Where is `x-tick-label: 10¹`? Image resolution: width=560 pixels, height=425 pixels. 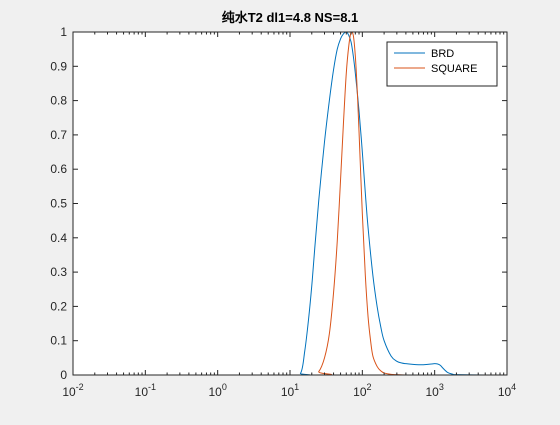
x-tick-label: 10¹ is located at coordinates (290, 390).